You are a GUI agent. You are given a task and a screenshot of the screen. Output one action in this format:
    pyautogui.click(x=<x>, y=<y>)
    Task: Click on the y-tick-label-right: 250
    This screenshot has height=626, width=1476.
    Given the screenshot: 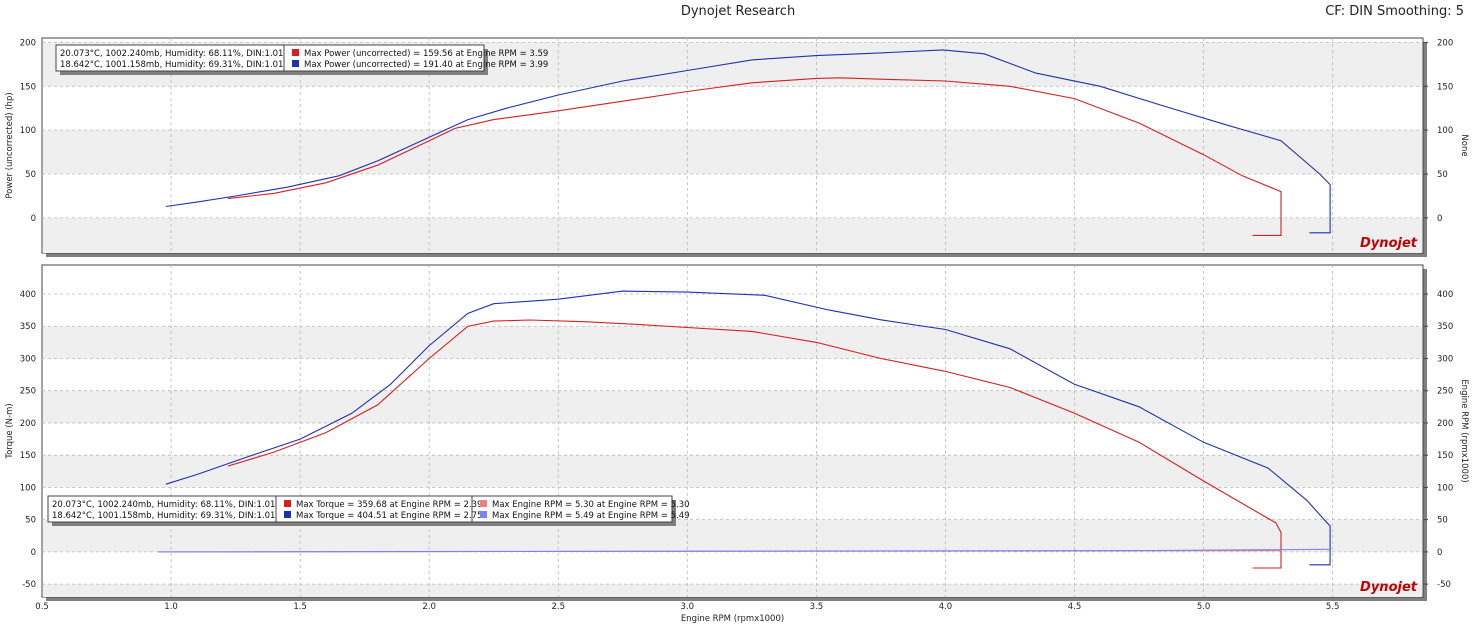 What is the action you would take?
    pyautogui.click(x=1445, y=392)
    